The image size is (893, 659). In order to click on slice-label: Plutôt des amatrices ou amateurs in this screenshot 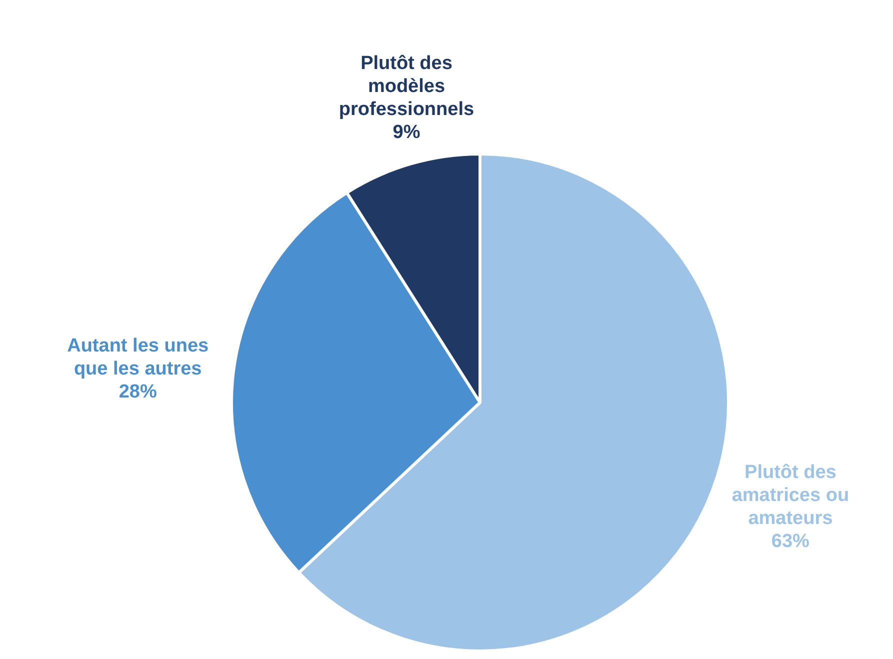, I will do `click(791, 495)`.